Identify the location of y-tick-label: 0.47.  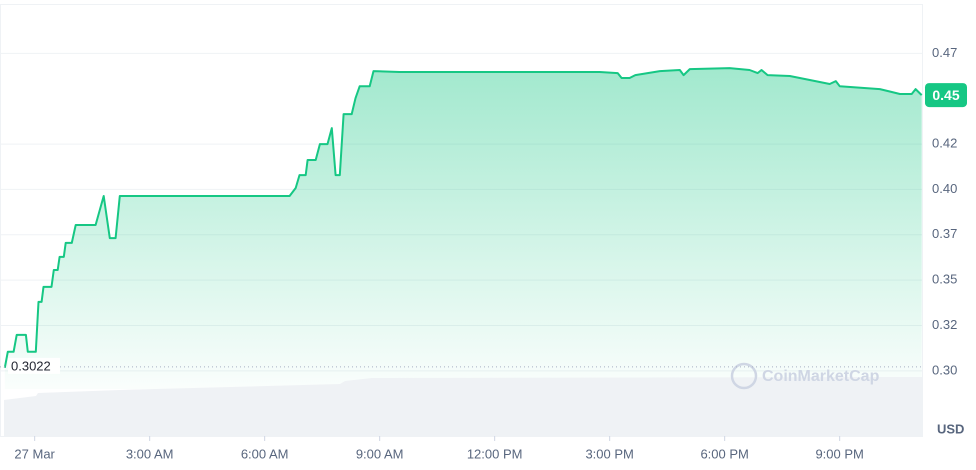
(944, 52).